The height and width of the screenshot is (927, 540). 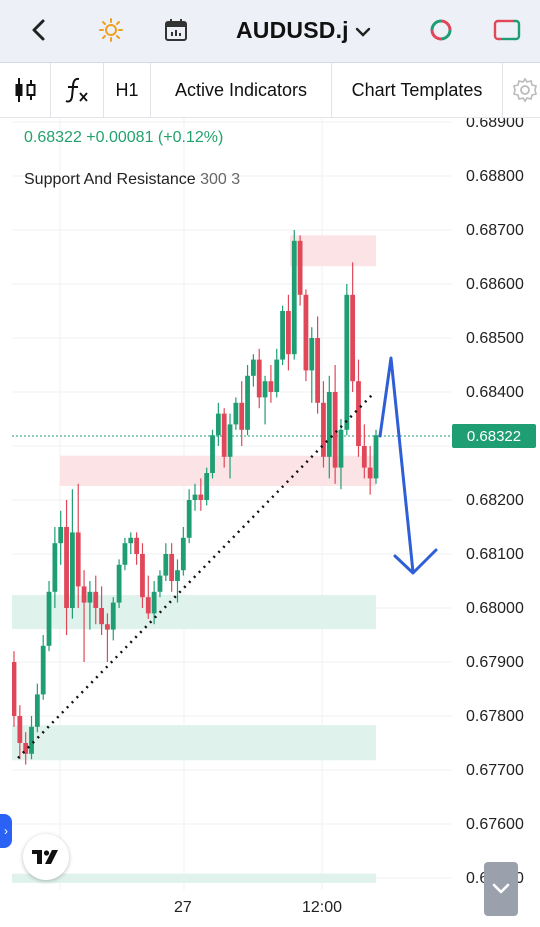 I want to click on y-tick-label: 0.68700, so click(x=495, y=230).